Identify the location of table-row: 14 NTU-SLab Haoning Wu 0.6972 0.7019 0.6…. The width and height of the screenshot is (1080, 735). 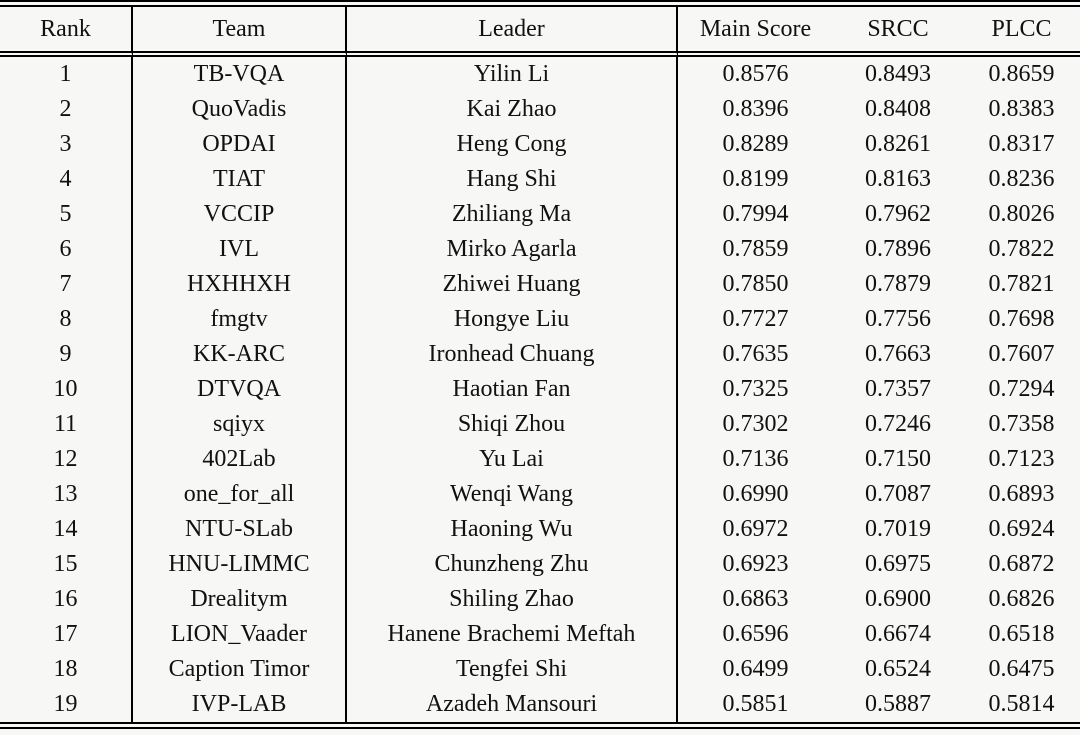
(540, 529).